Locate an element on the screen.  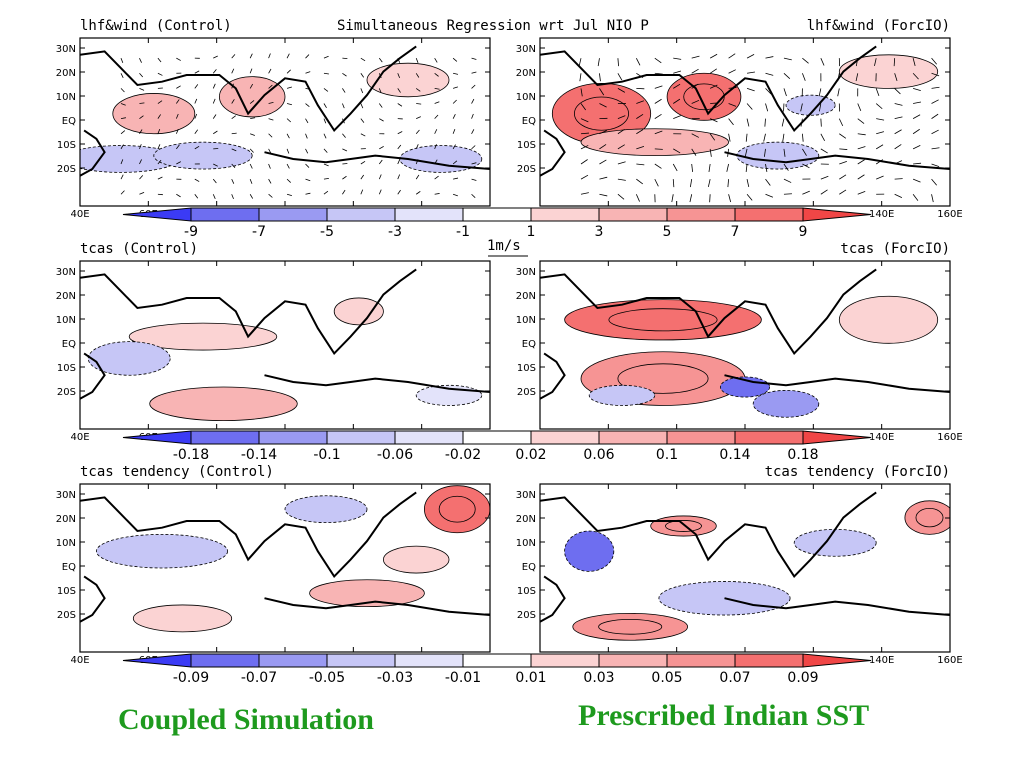
colorbar-label: -0.09 is located at coordinates (191, 678).